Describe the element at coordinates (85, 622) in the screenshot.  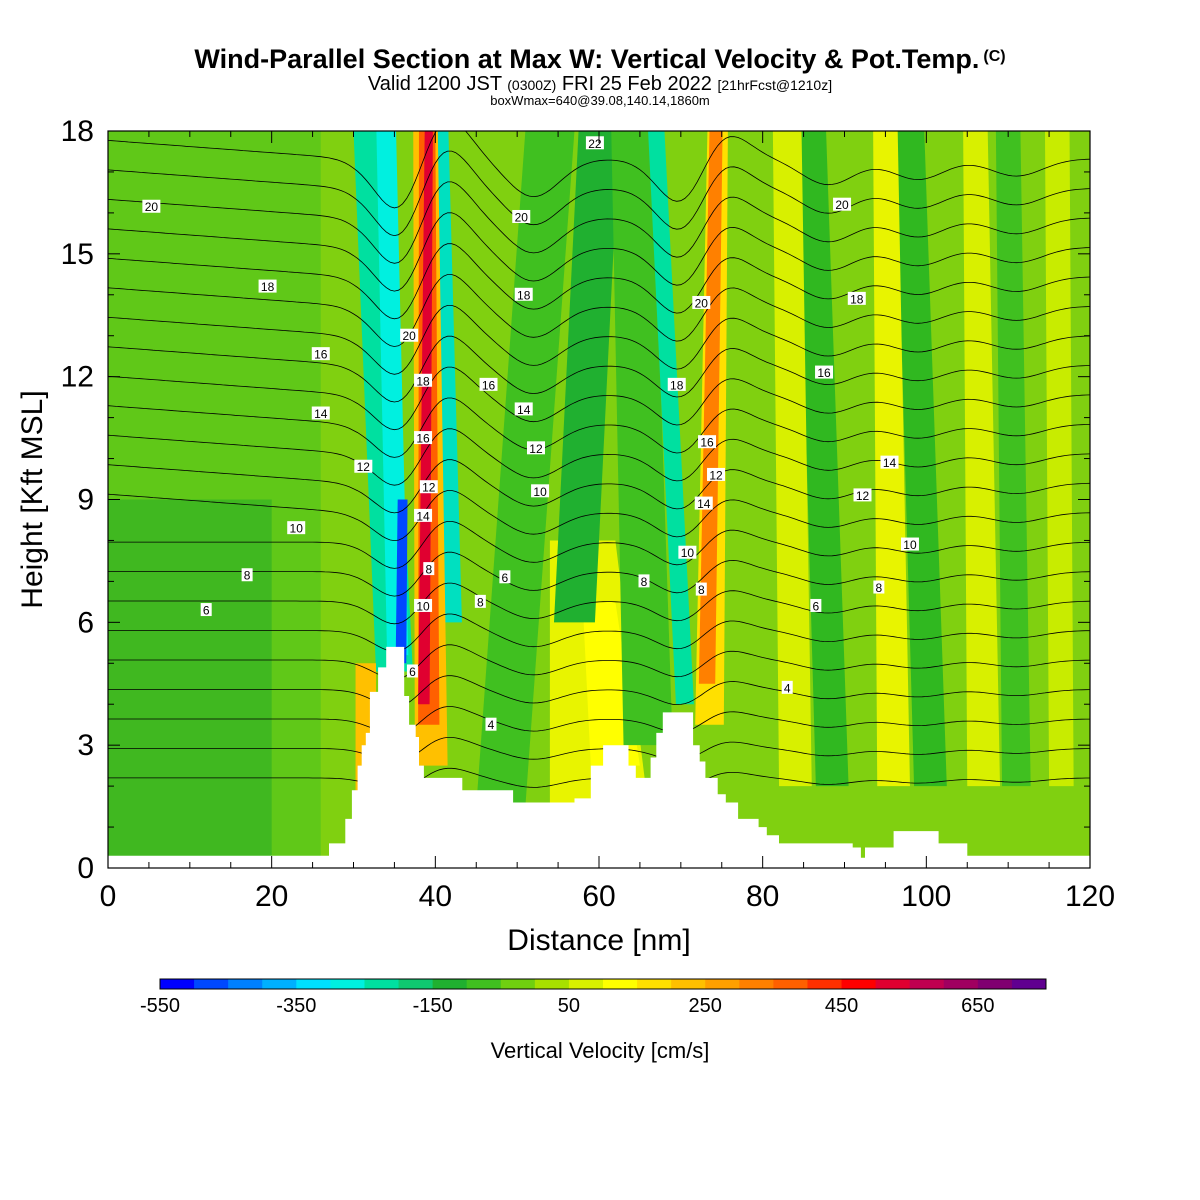
I see `y-tick-label: 6` at that location.